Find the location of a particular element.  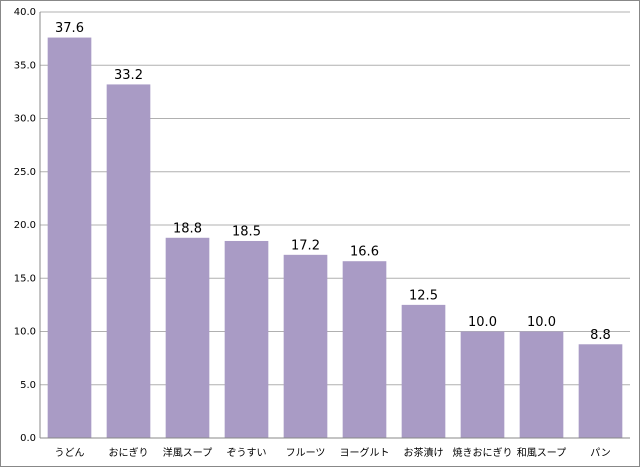

x-tick-label: お茶漬け is located at coordinates (424, 452).